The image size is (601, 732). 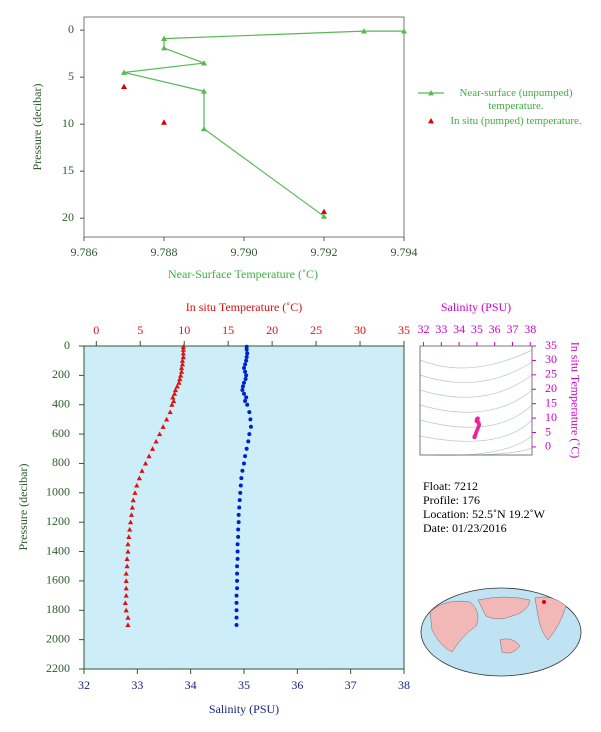 I want to click on y-tick-label: 0, so click(x=67, y=345).